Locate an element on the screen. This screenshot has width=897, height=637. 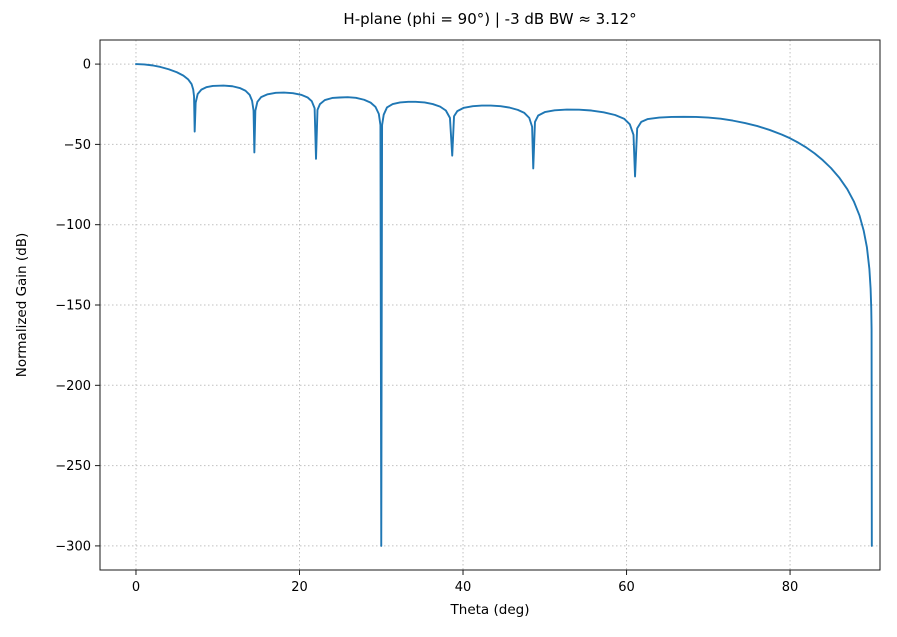
y-tick-label: −50 is located at coordinates (77, 145).